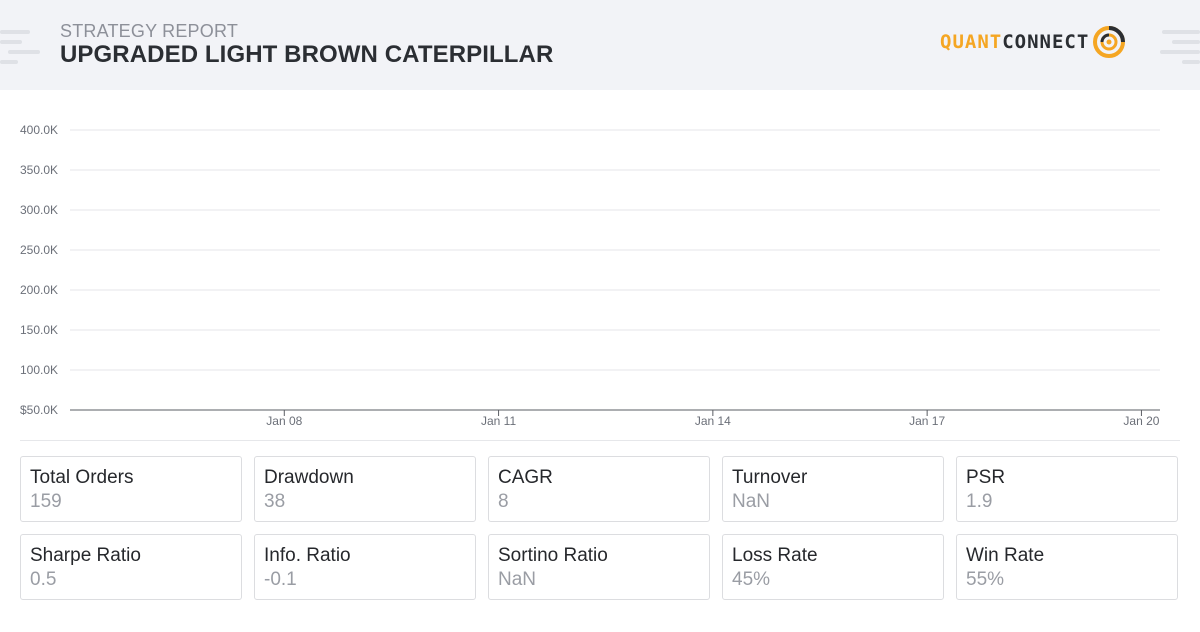 The height and width of the screenshot is (632, 1200). What do you see at coordinates (833, 489) in the screenshot?
I see `stat-card: Turnover NaN` at bounding box center [833, 489].